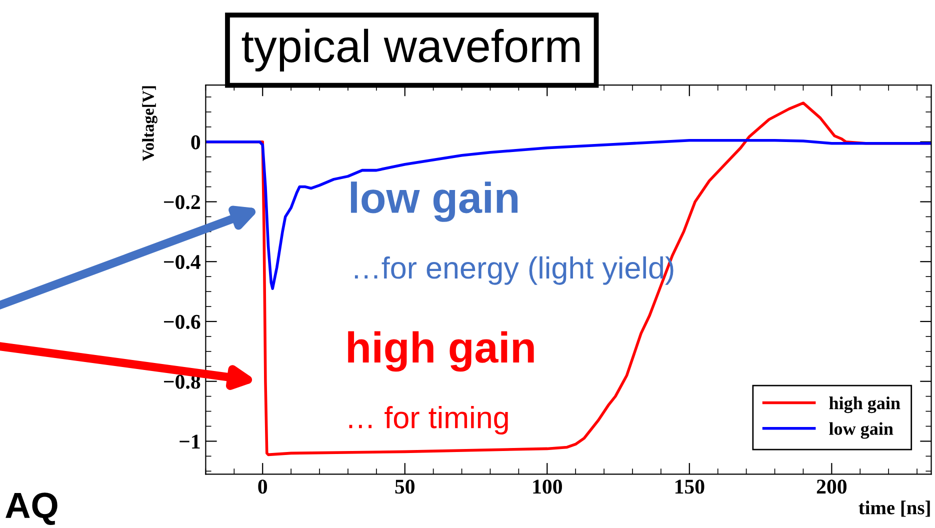  Describe the element at coordinates (195, 142) in the screenshot. I see `y-tick-label: 0` at that location.